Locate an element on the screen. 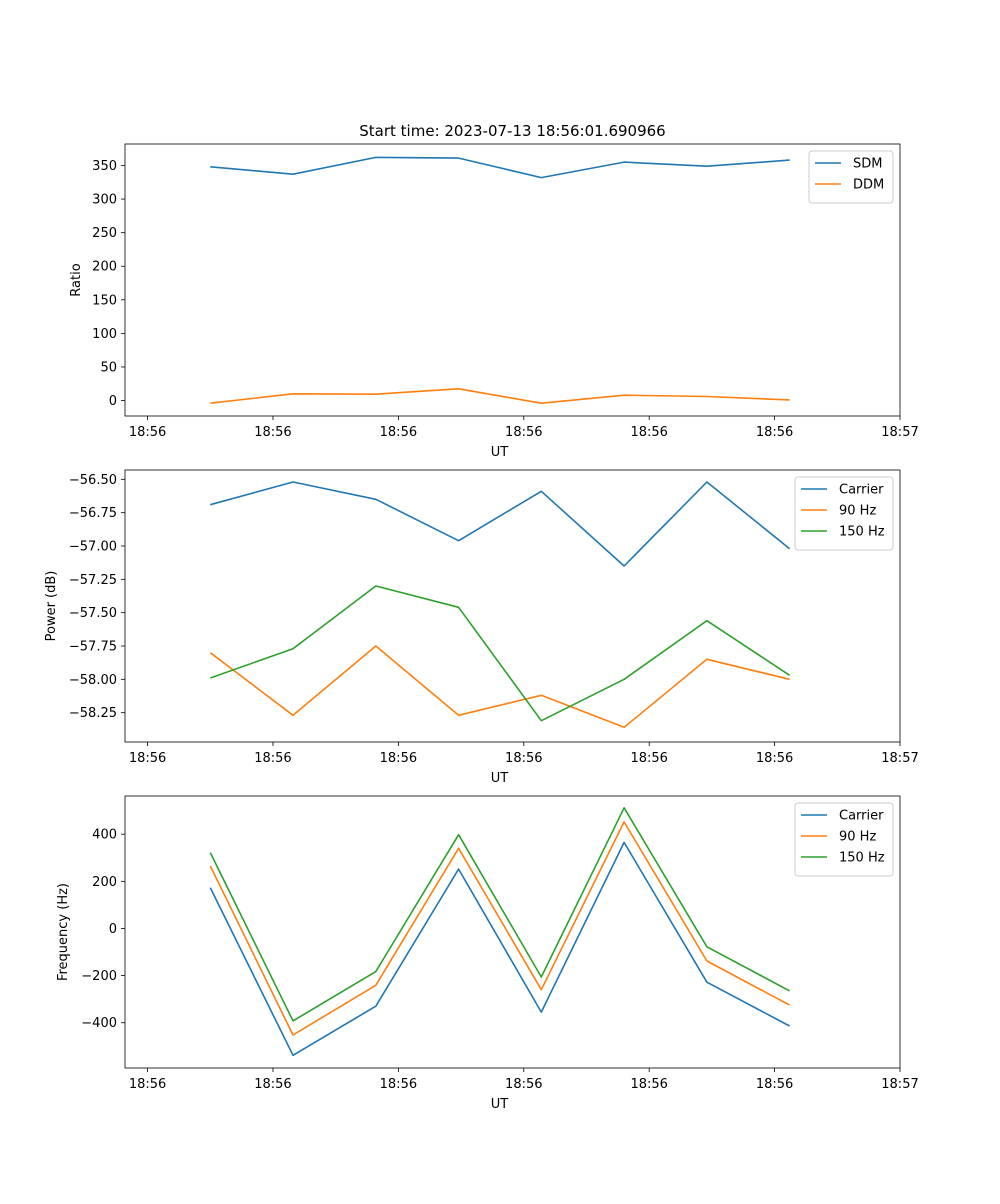 The height and width of the screenshot is (1204, 1000). y-axis-label: Frequency (Hz) is located at coordinates (63, 932).